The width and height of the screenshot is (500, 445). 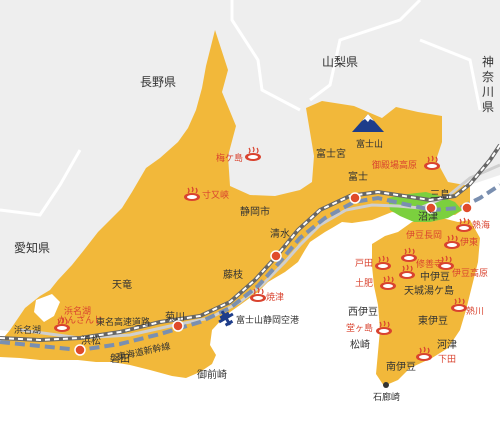 I want to click on label-kikugawa: 菊川, so click(x=175, y=317).